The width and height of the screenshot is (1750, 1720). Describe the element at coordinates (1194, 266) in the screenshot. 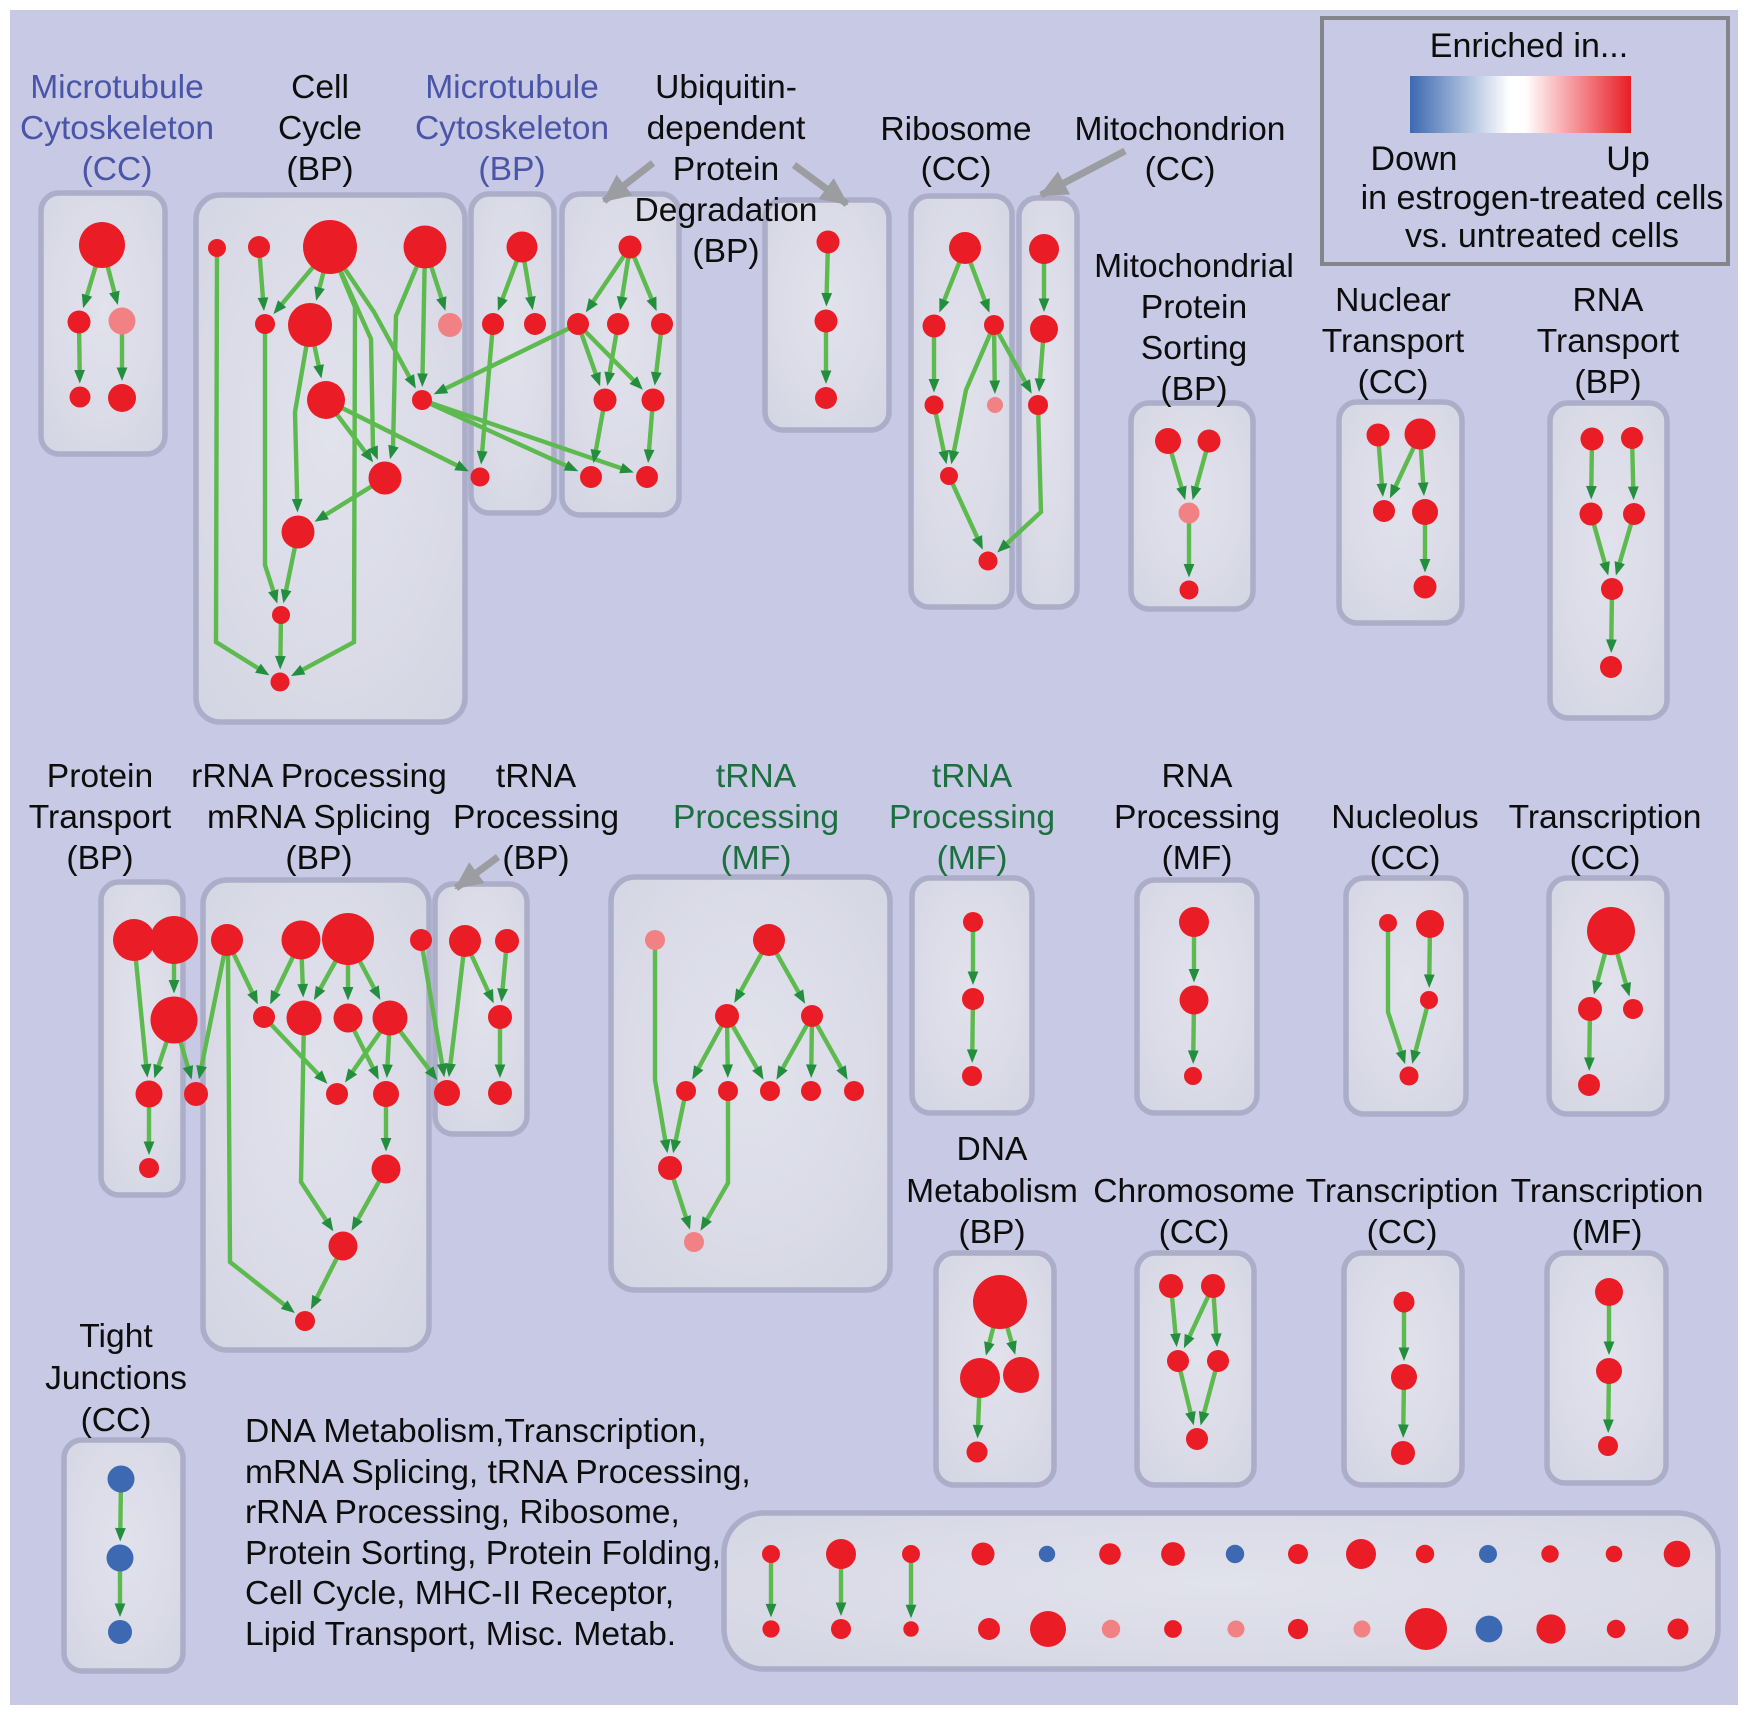

I see `svg-text: Mitochondrial` at that location.